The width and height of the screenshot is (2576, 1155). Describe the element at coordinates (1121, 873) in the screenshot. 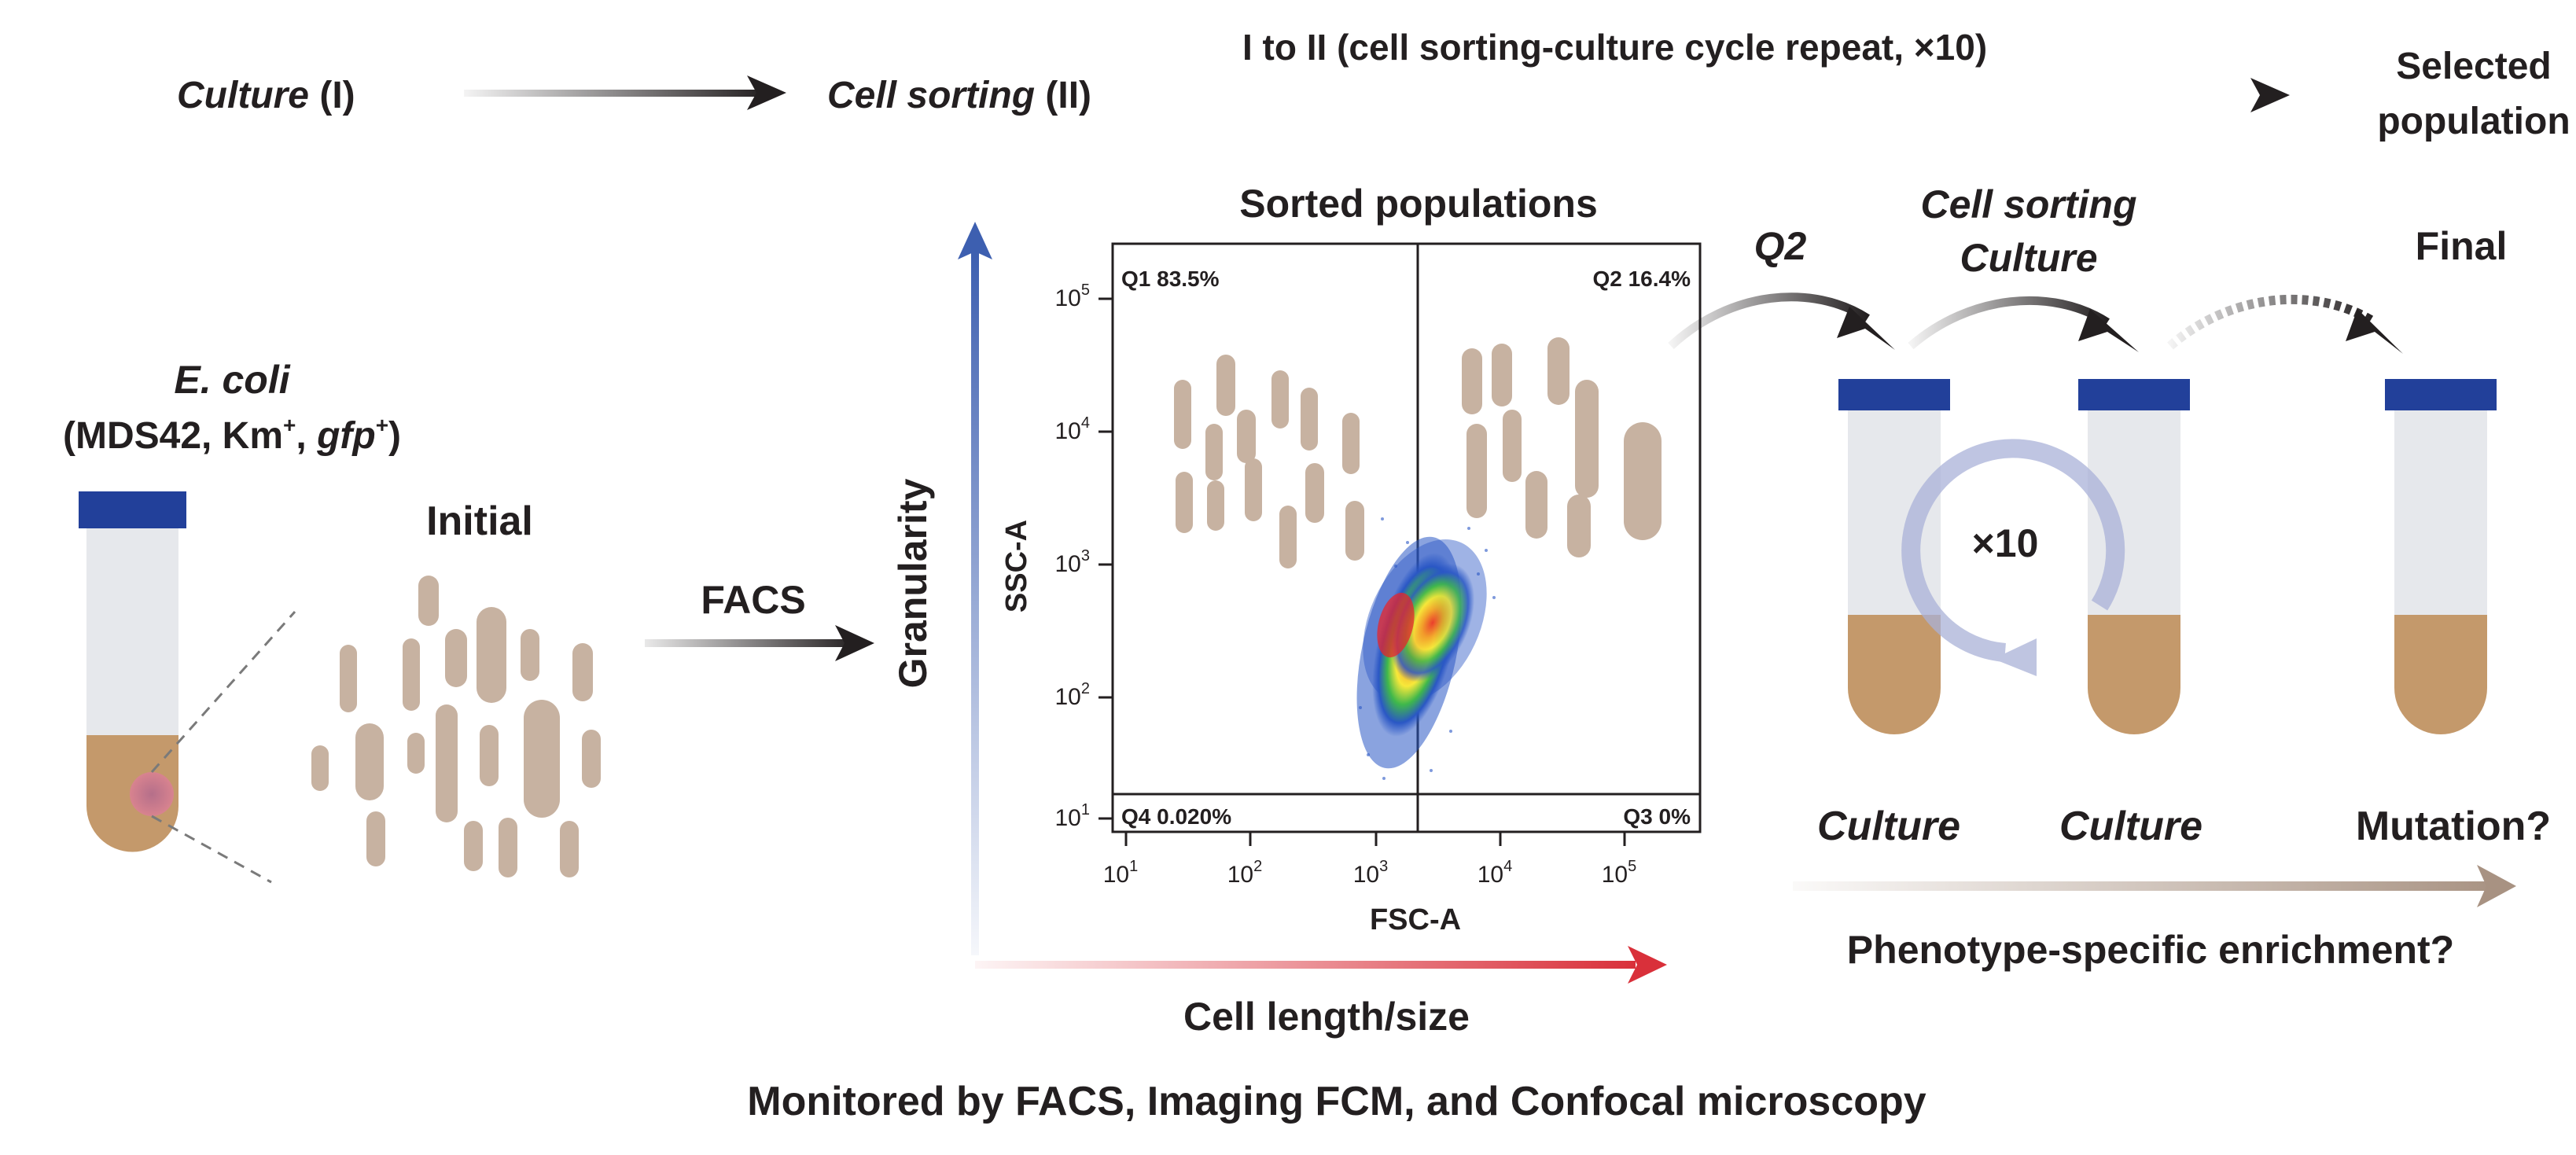

I see `x-tick-label: 10¹` at that location.